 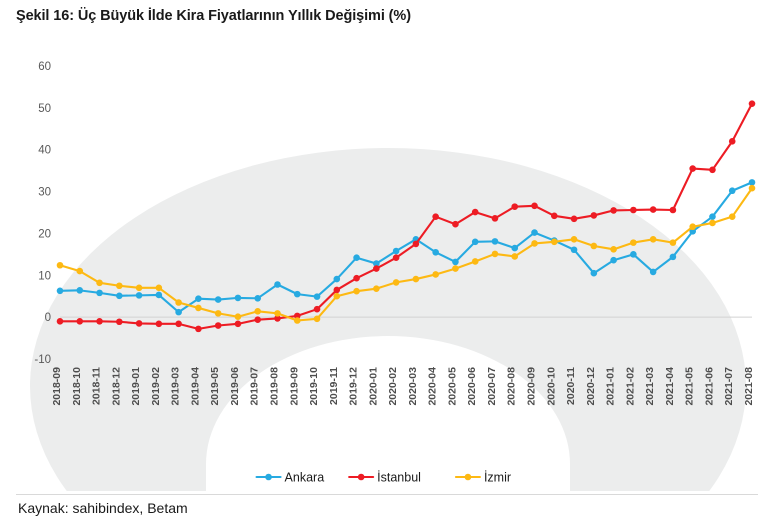 What do you see at coordinates (611, 386) in the screenshot?
I see `x-axis-tick-label: 2021-01` at bounding box center [611, 386].